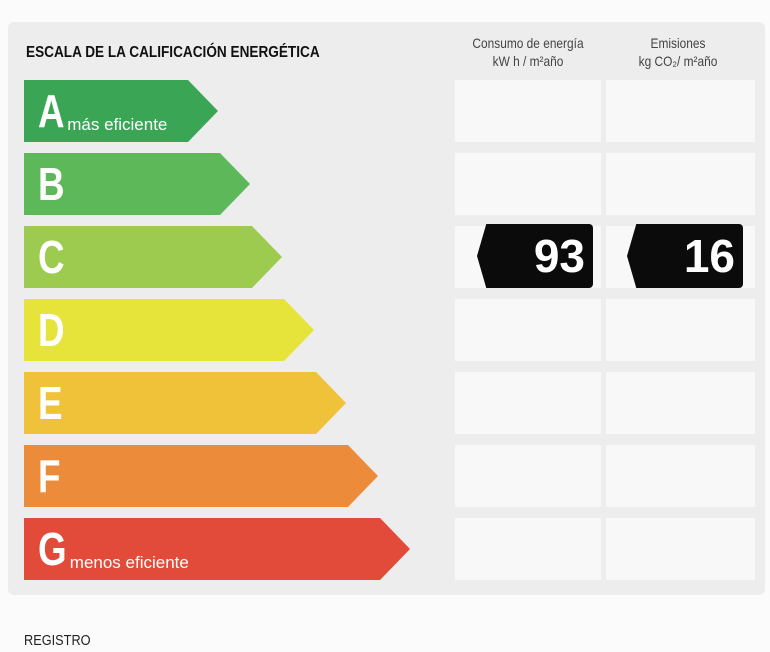 The height and width of the screenshot is (652, 770). I want to click on registro-label: REGISTRO, so click(57, 640).